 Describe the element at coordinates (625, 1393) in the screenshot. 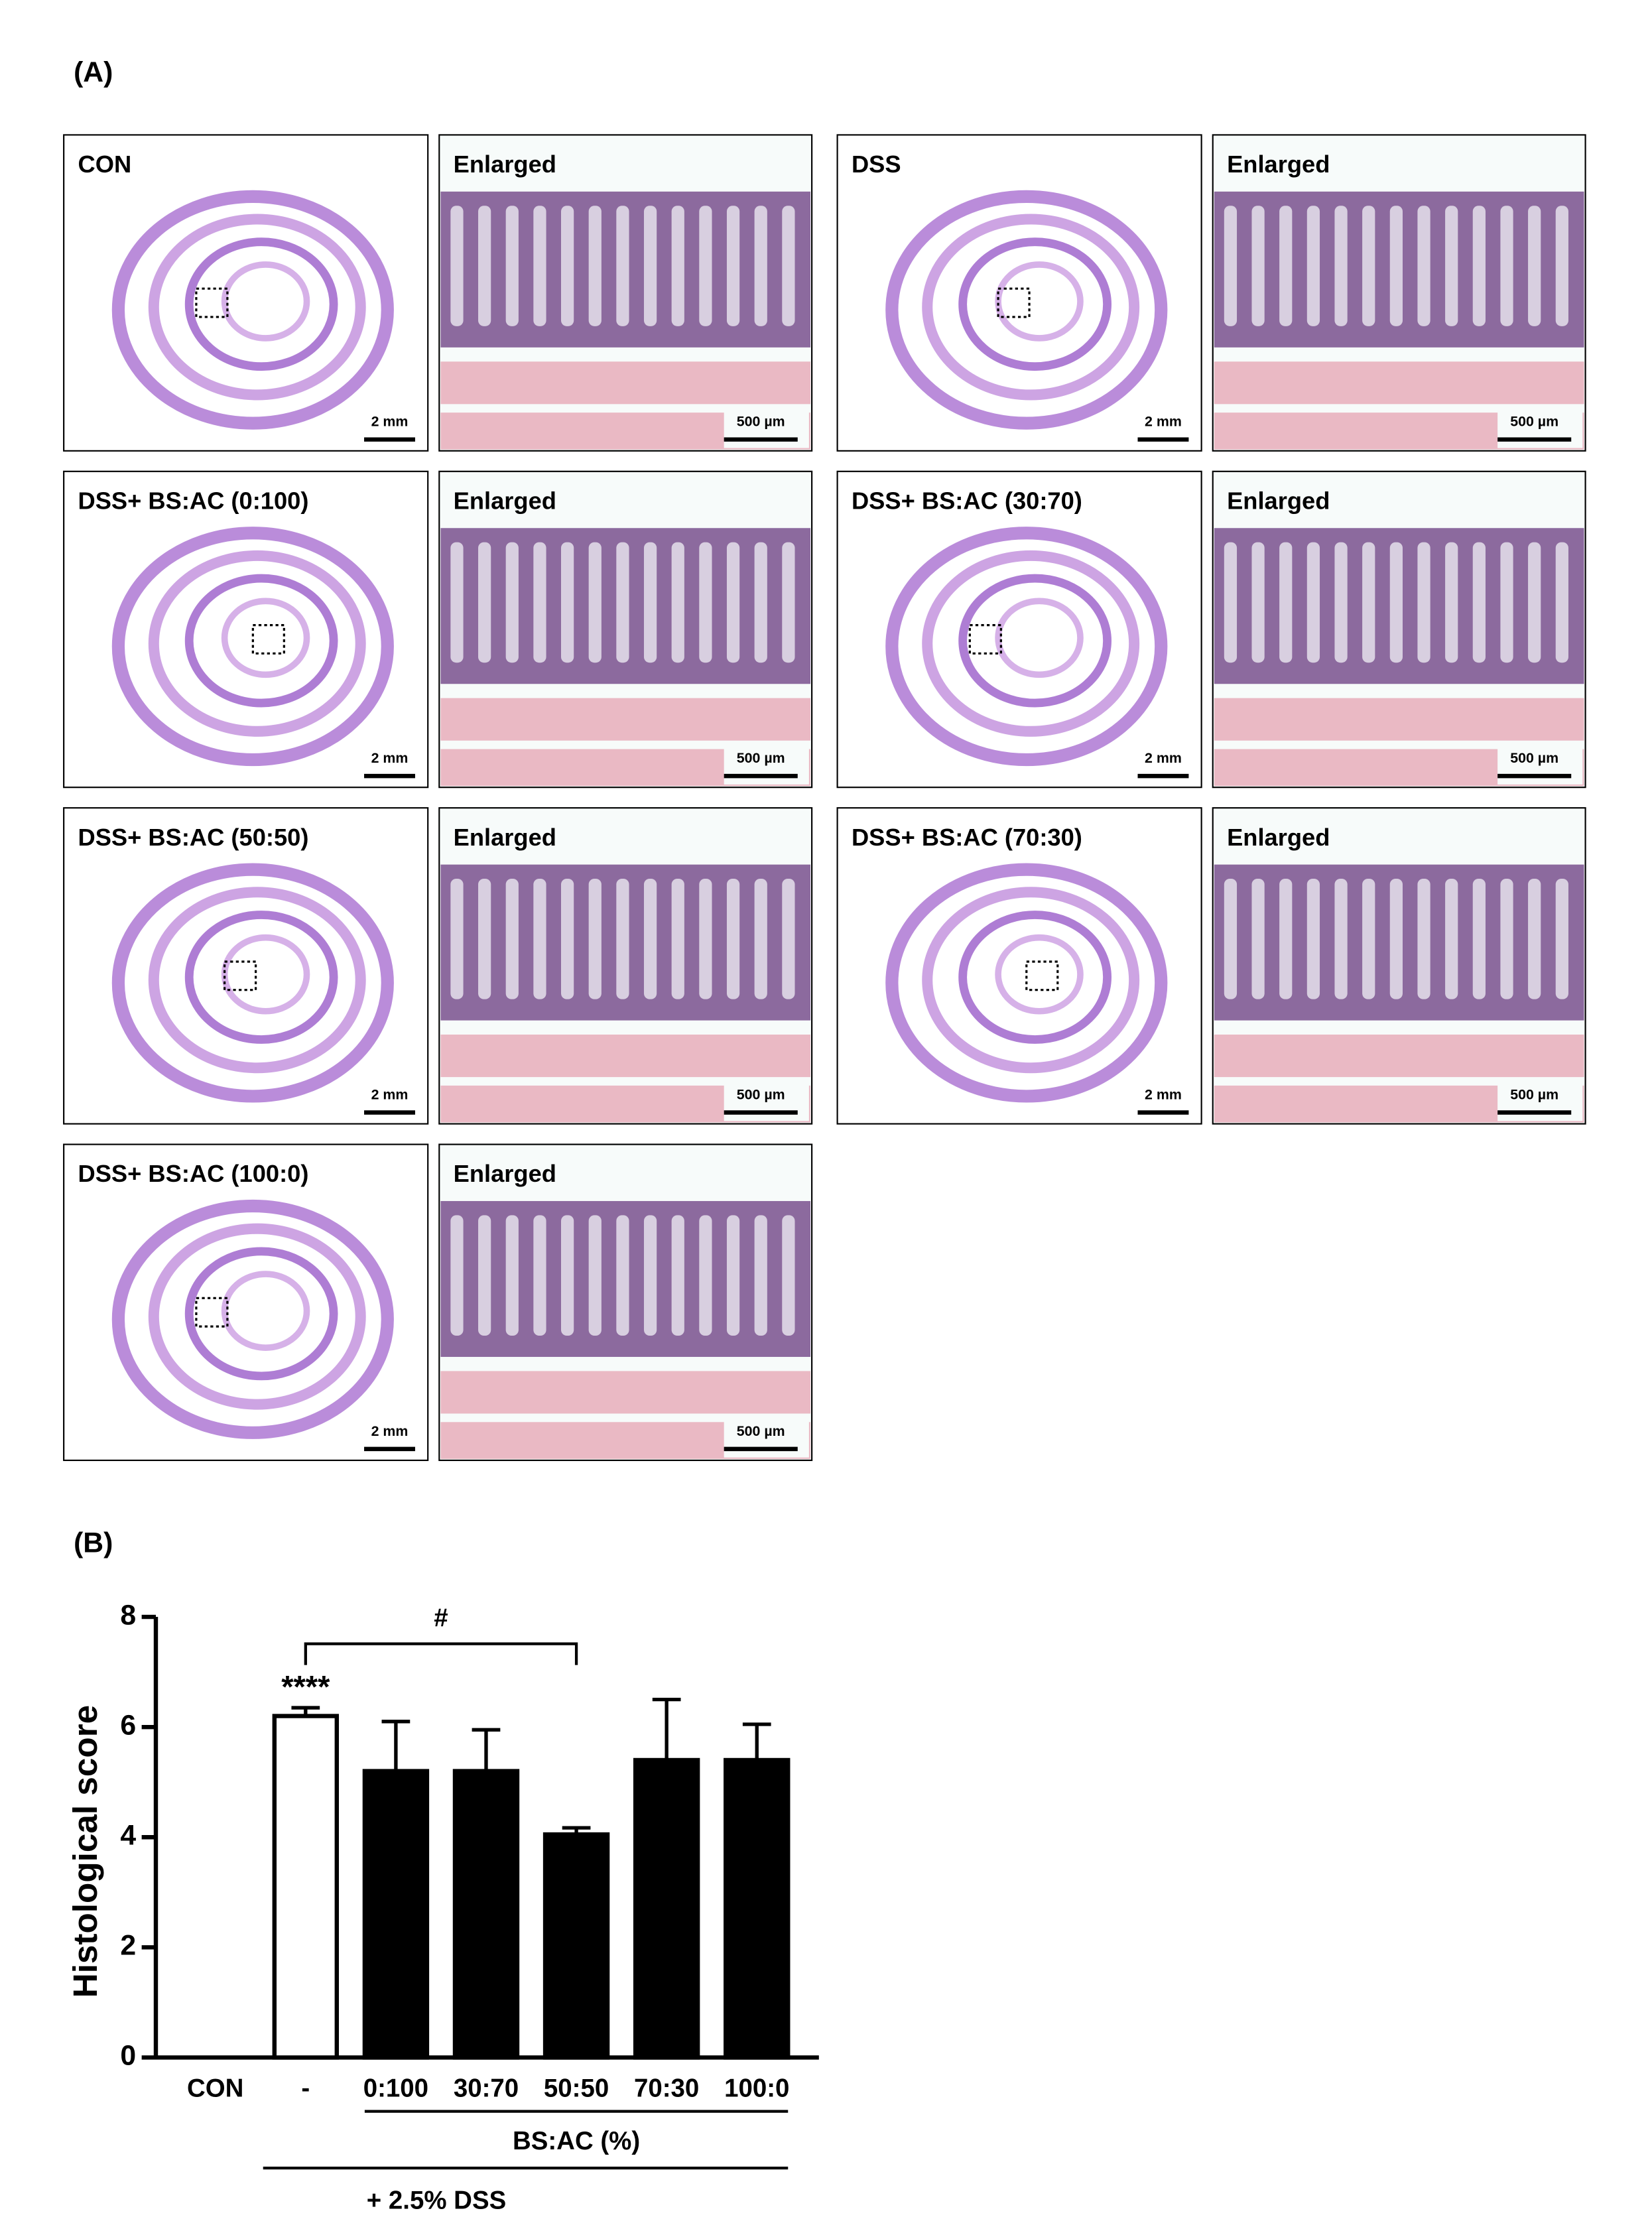

I see `muscle-layer` at that location.